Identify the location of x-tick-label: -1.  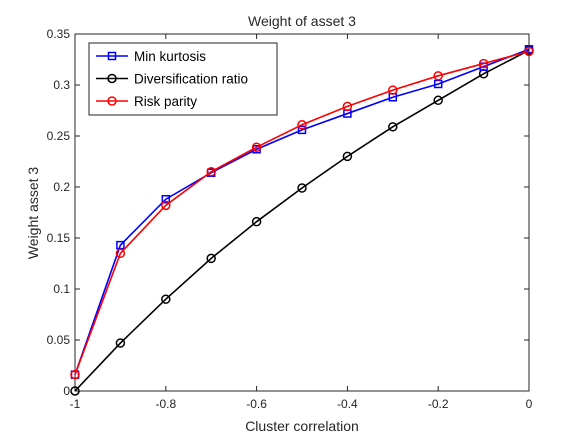
(75, 404).